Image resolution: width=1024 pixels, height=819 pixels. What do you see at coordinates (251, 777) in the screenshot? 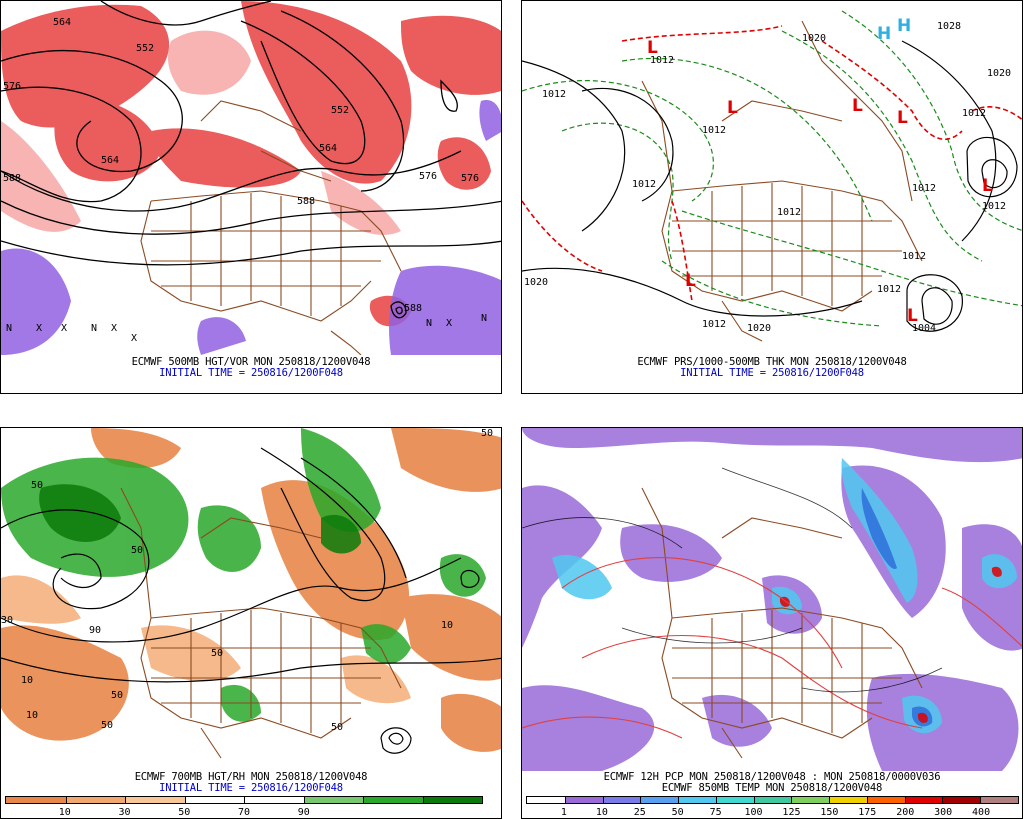
I see `panel-title: ECMWF 700MB HGT/RH MON 250818/1200V048` at bounding box center [251, 777].